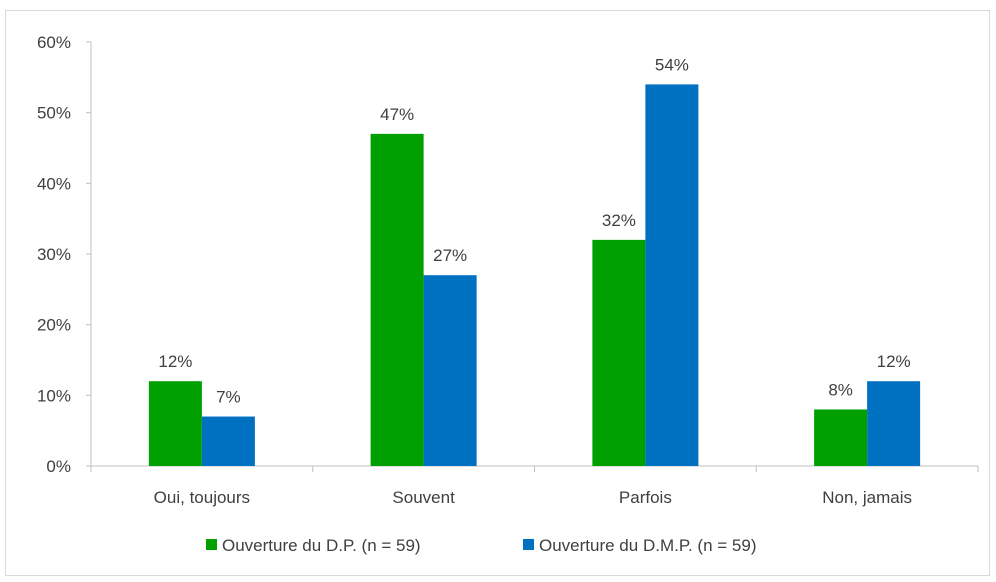 The image size is (996, 582). Describe the element at coordinates (58, 466) in the screenshot. I see `y-tick-label: 0%` at that location.